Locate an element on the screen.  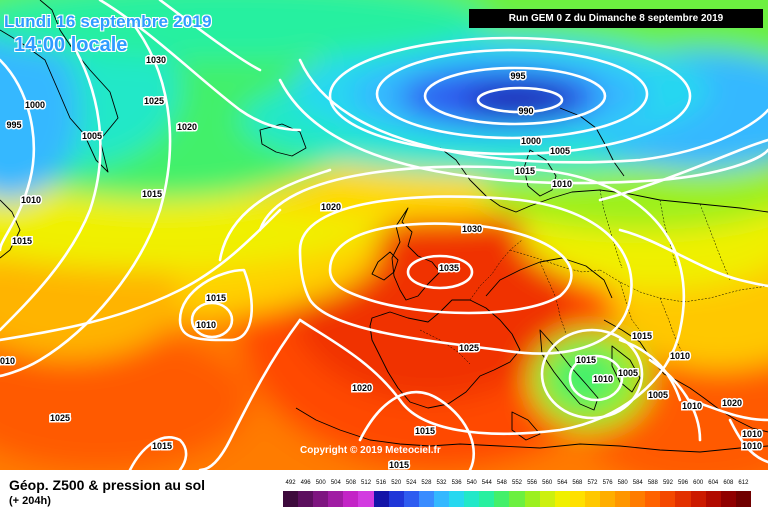
color-scale-value: 496 is located at coordinates (305, 483).